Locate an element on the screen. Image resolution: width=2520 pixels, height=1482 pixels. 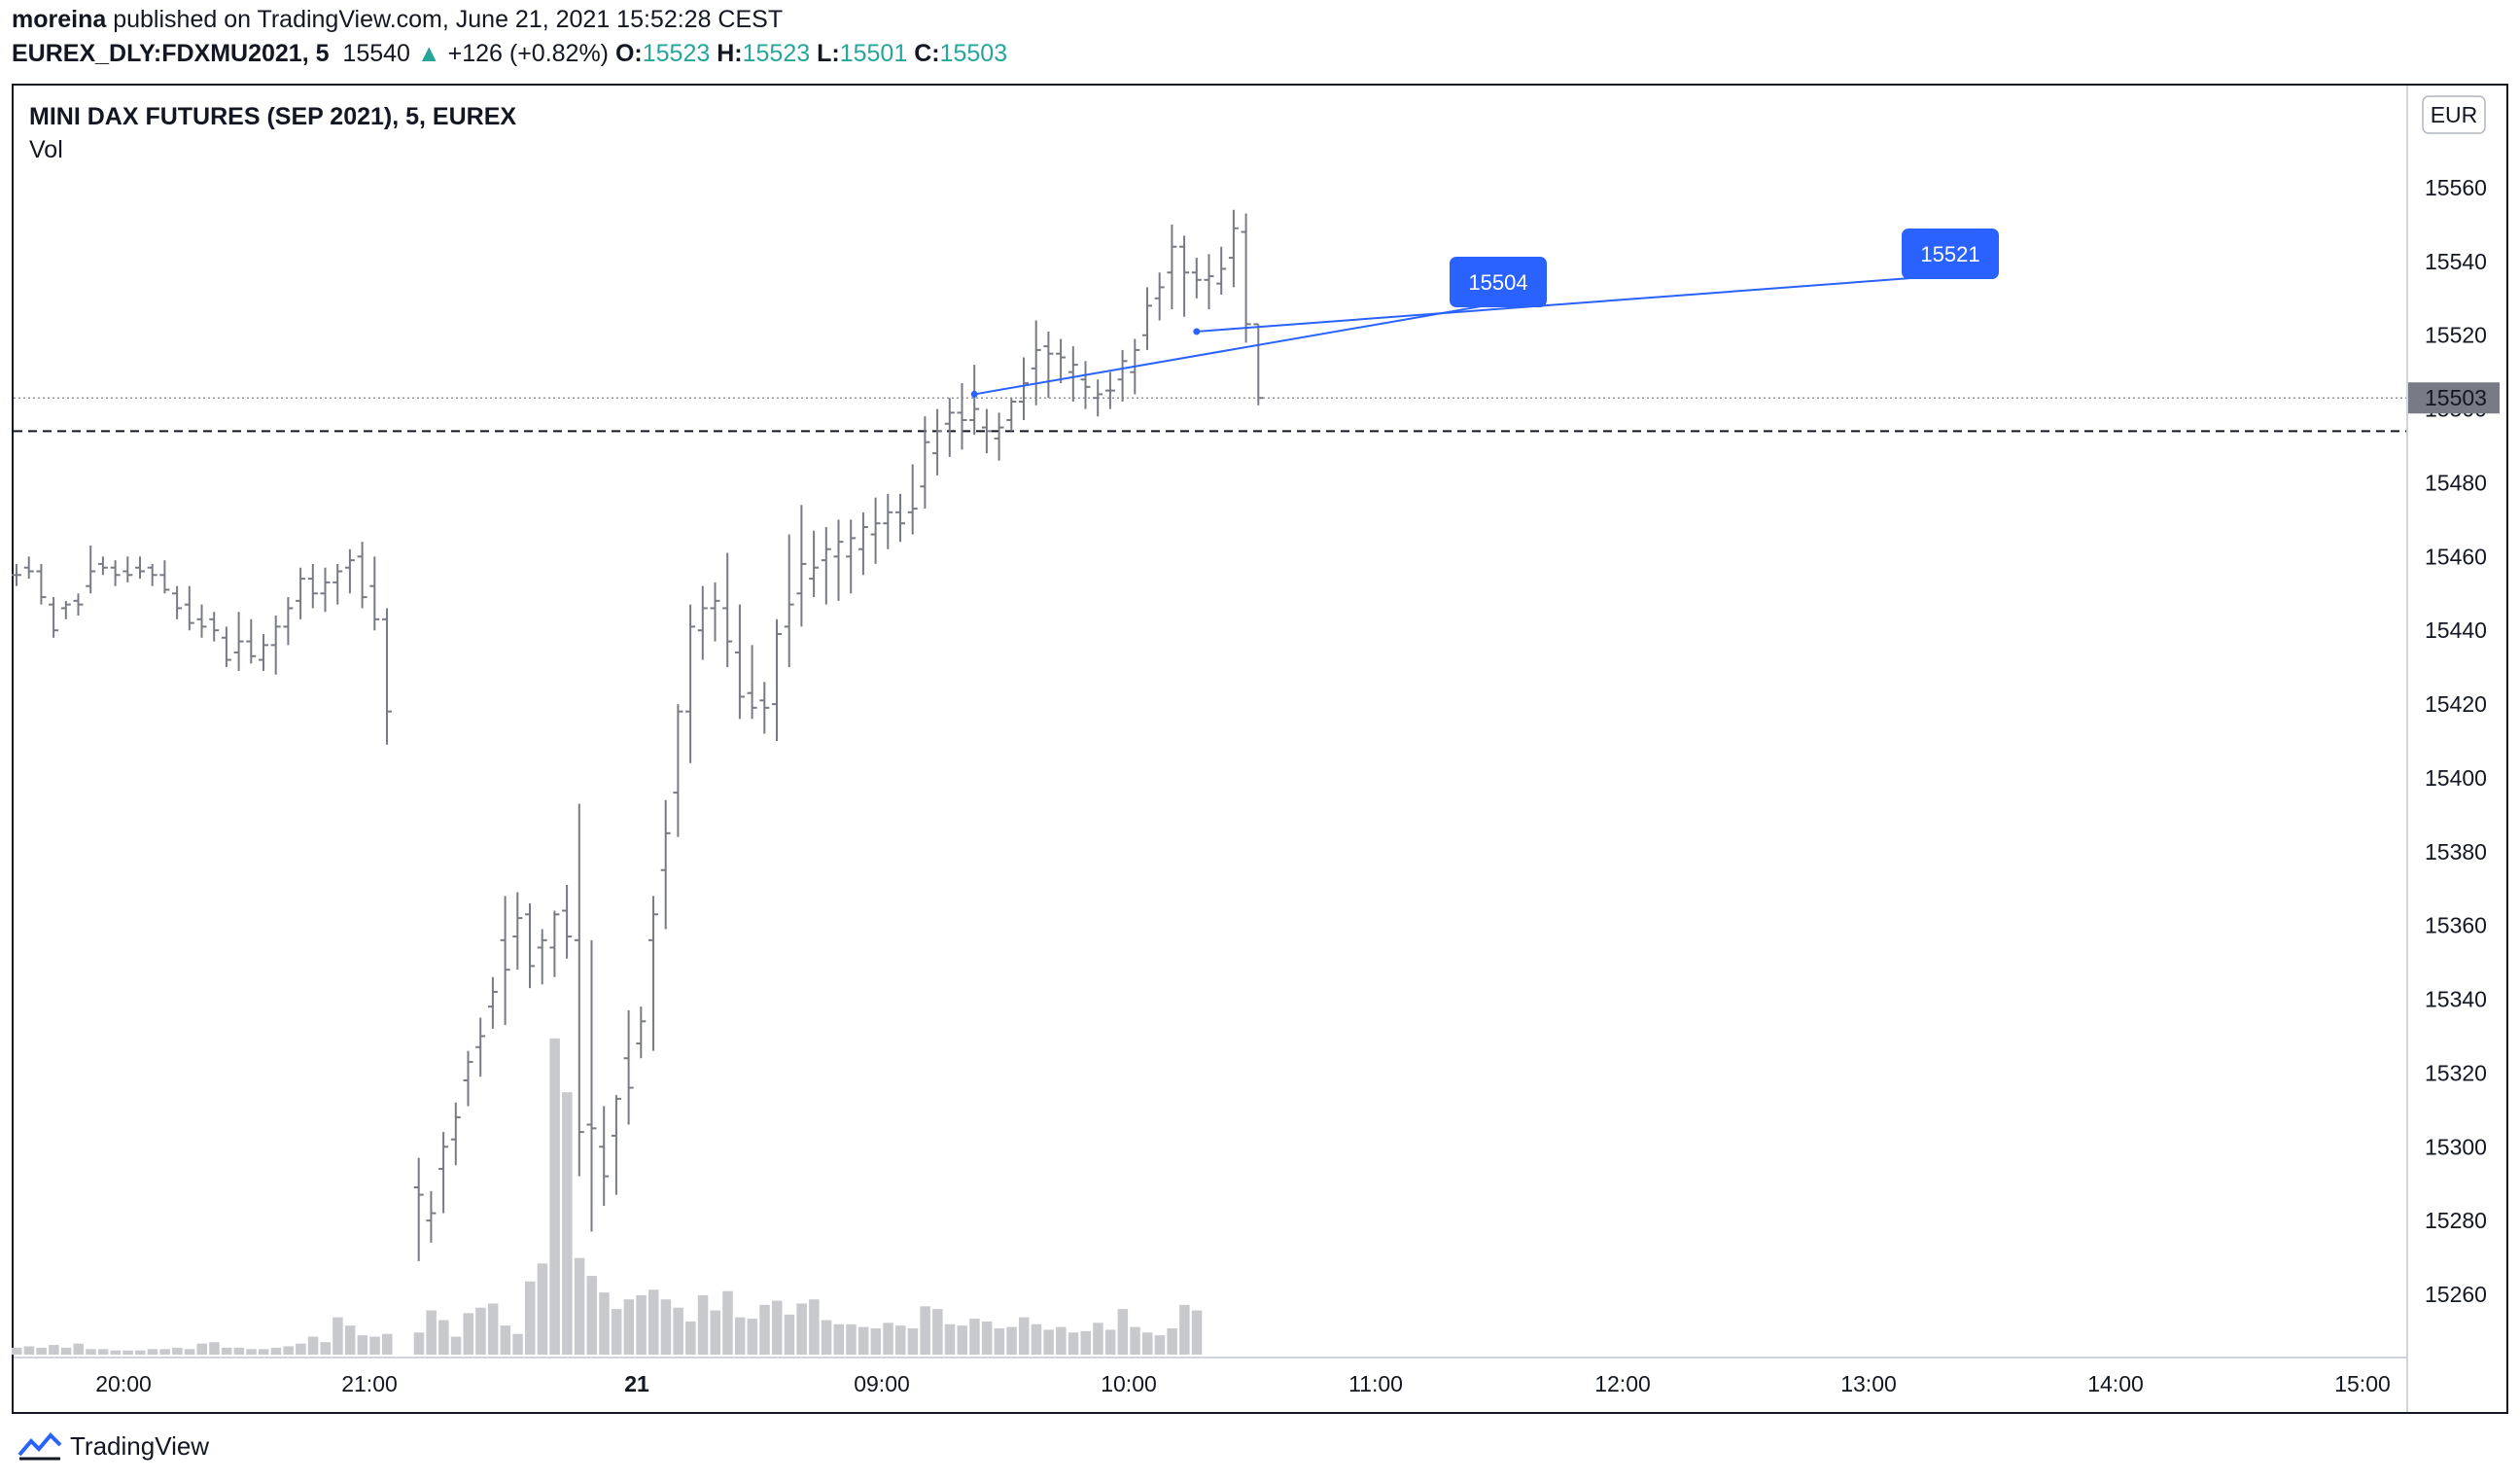
price-tick-label: 15260 is located at coordinates (2456, 1294).